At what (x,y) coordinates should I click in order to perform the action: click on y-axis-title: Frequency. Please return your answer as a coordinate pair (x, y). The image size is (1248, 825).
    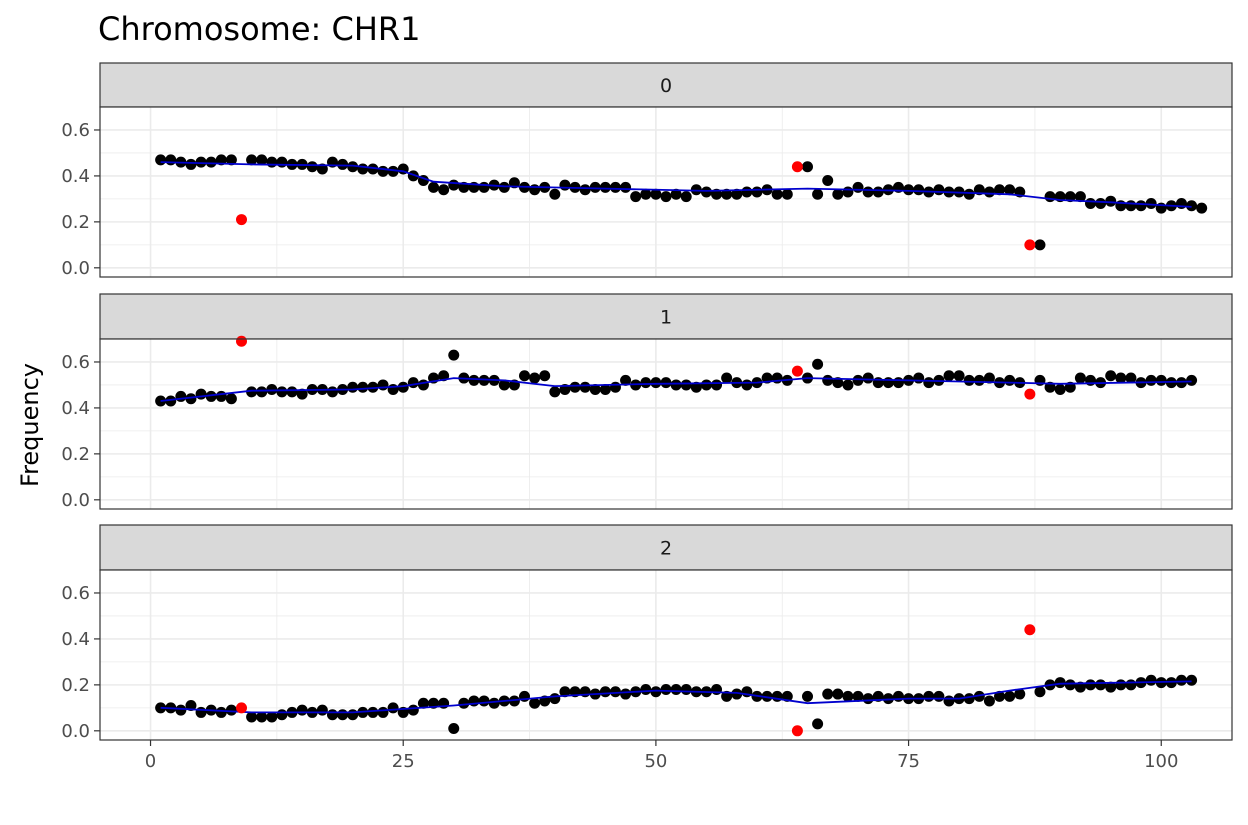
    Looking at the image, I should click on (30, 425).